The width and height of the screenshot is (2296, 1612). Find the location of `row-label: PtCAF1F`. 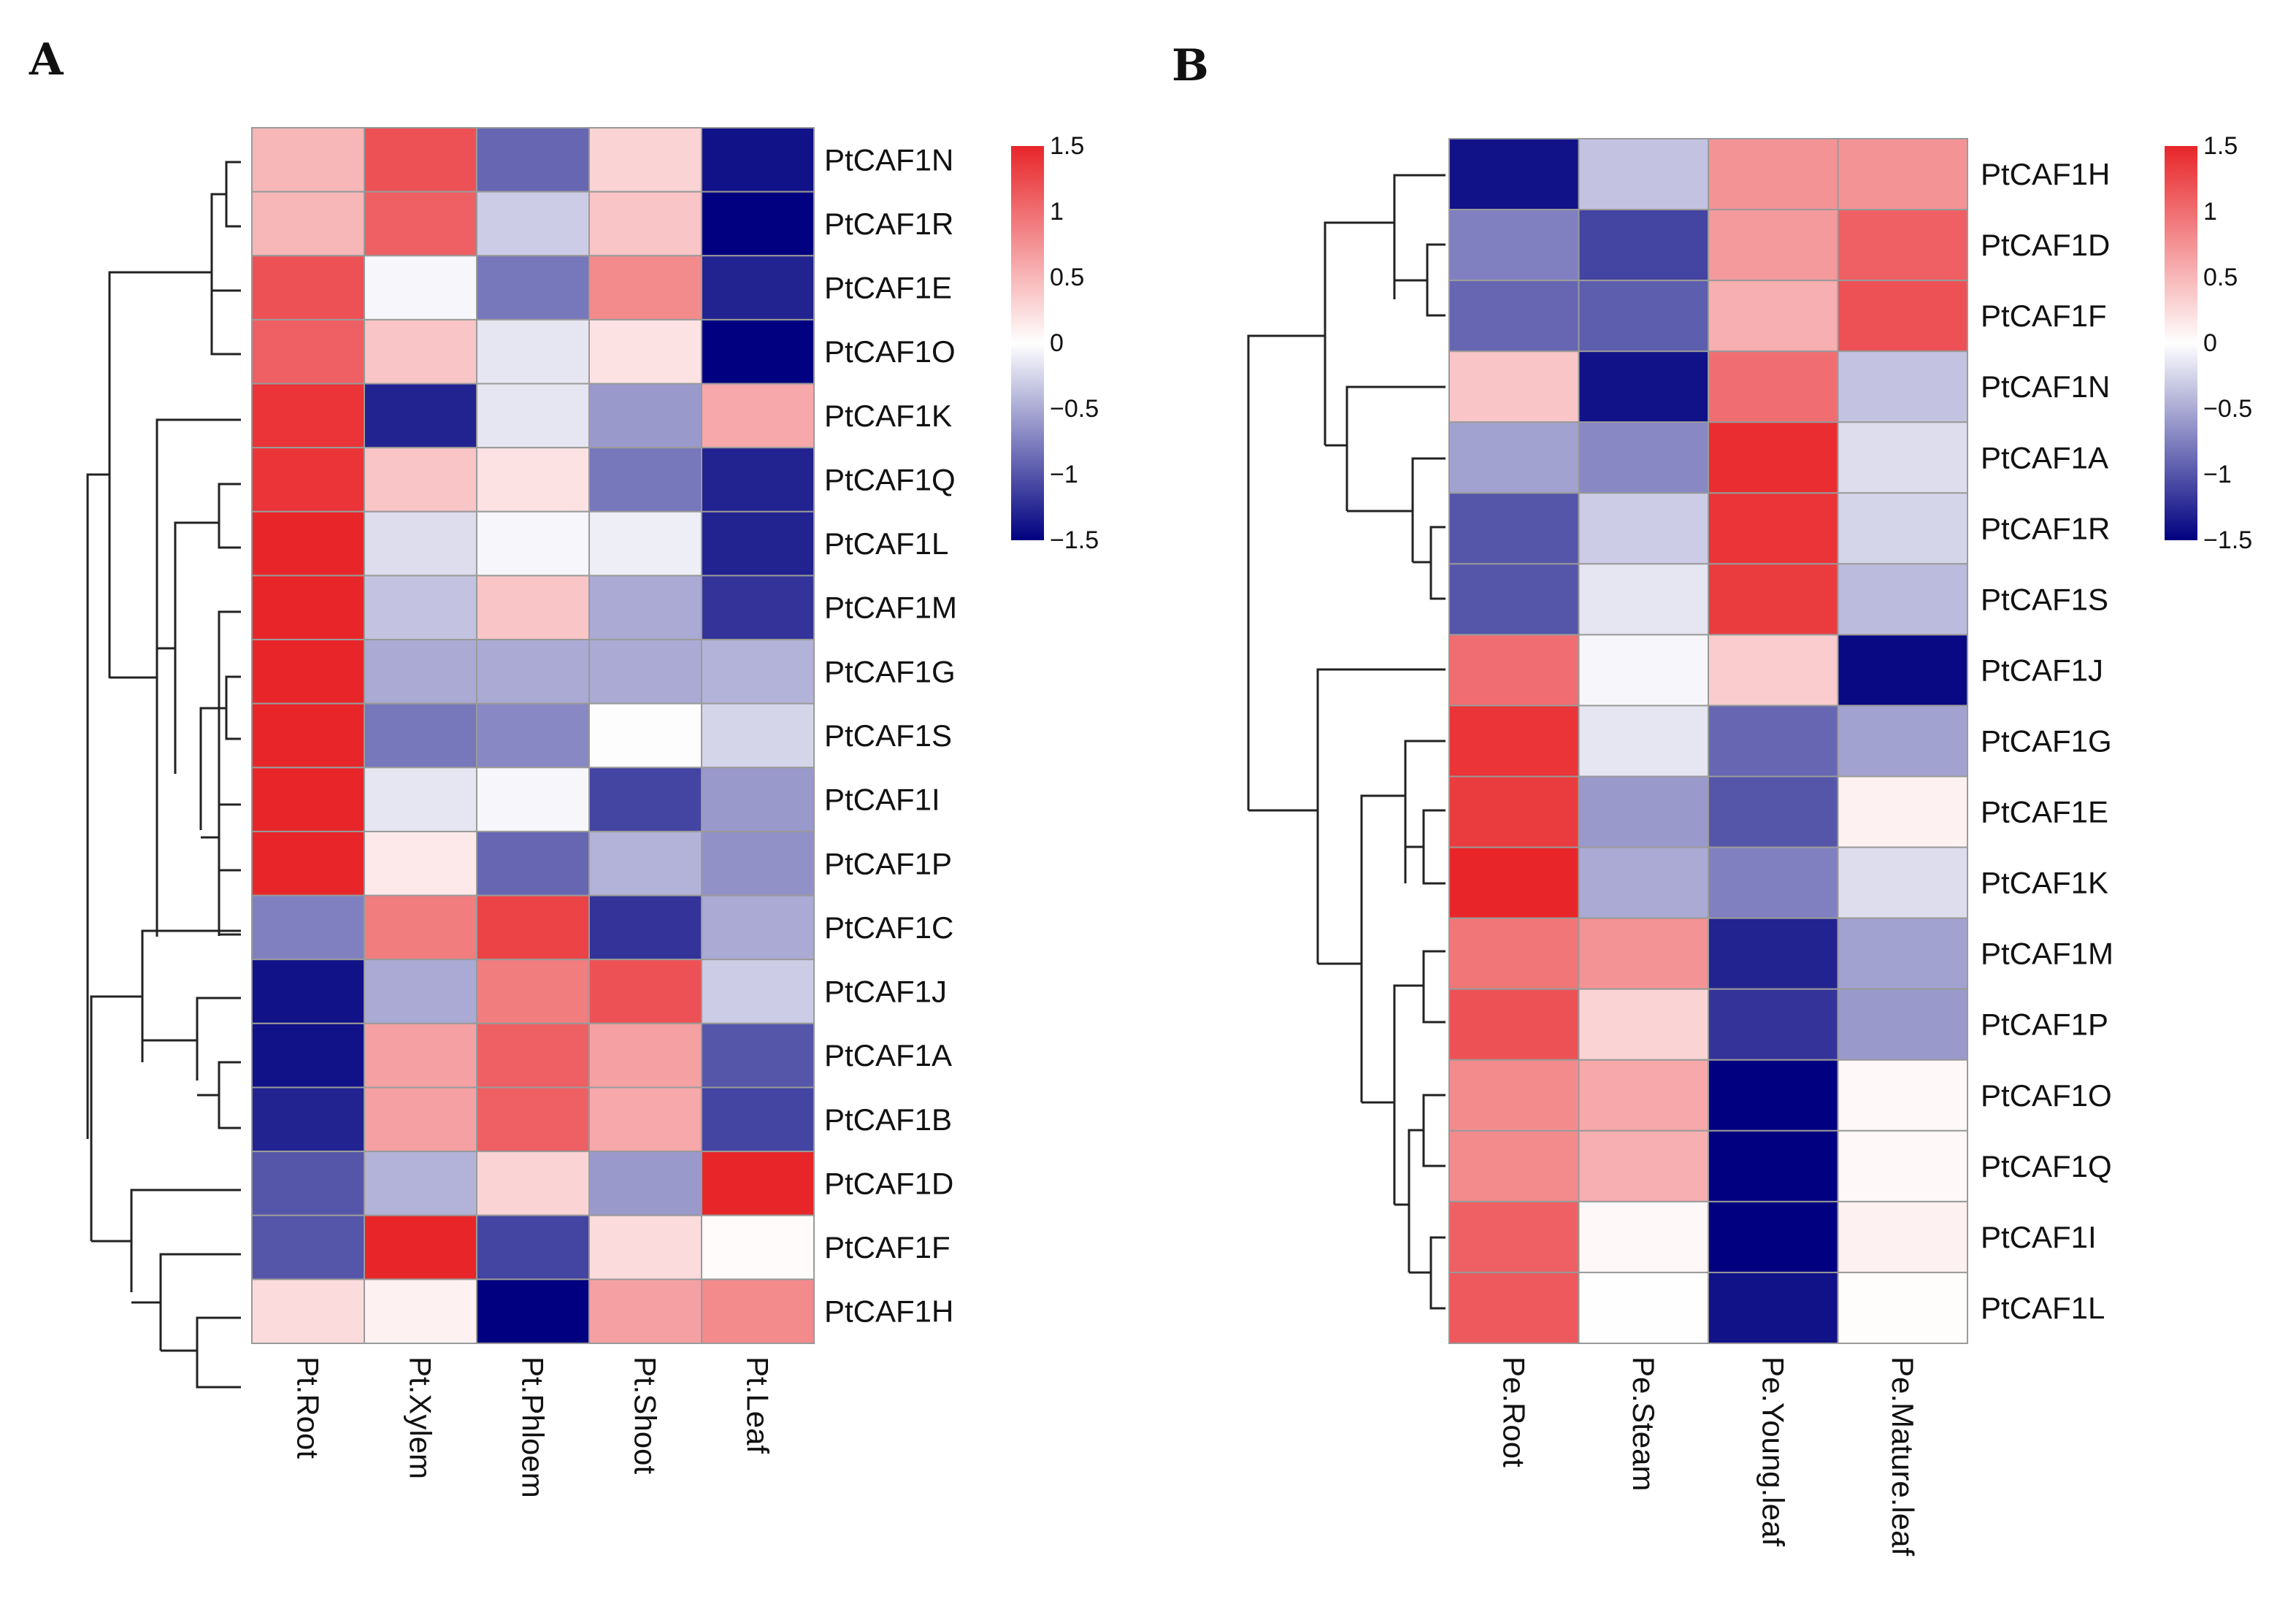

row-label: PtCAF1F is located at coordinates (887, 1247).